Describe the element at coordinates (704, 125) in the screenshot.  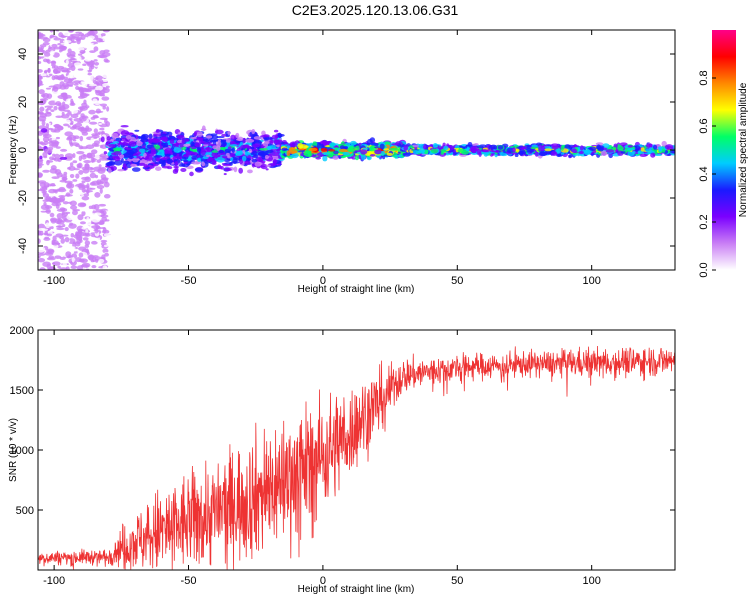
I see `colorbar-tick-label: 0.6` at that location.